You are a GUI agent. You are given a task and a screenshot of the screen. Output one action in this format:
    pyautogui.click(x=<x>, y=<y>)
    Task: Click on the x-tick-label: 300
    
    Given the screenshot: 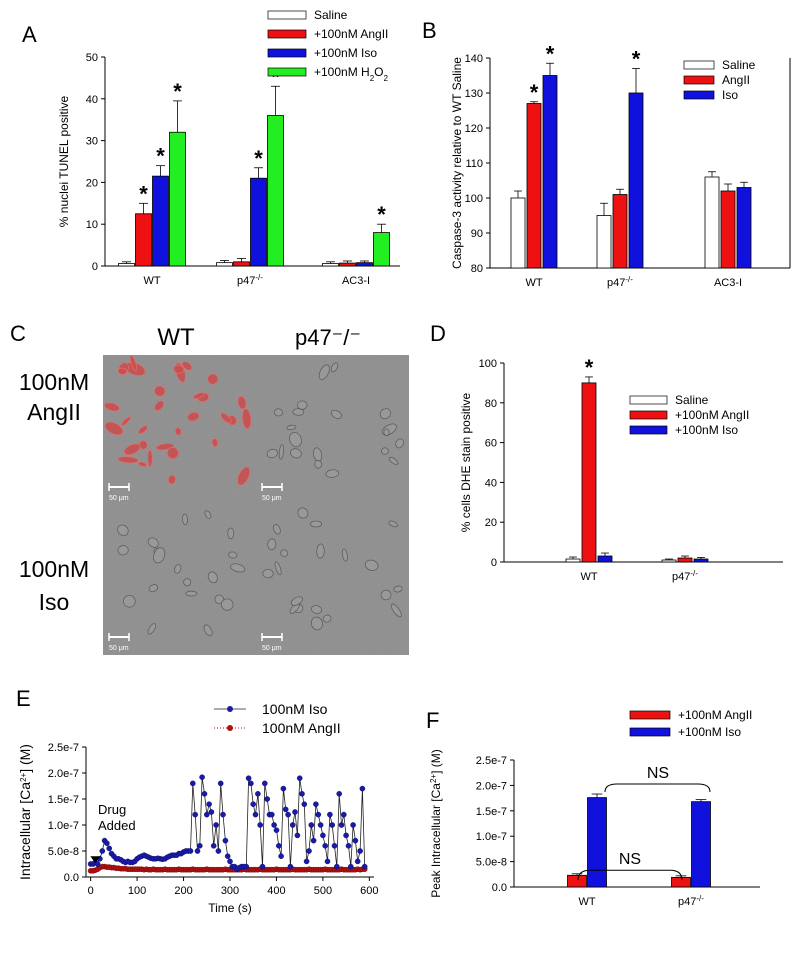 What is the action you would take?
    pyautogui.click(x=230, y=891)
    